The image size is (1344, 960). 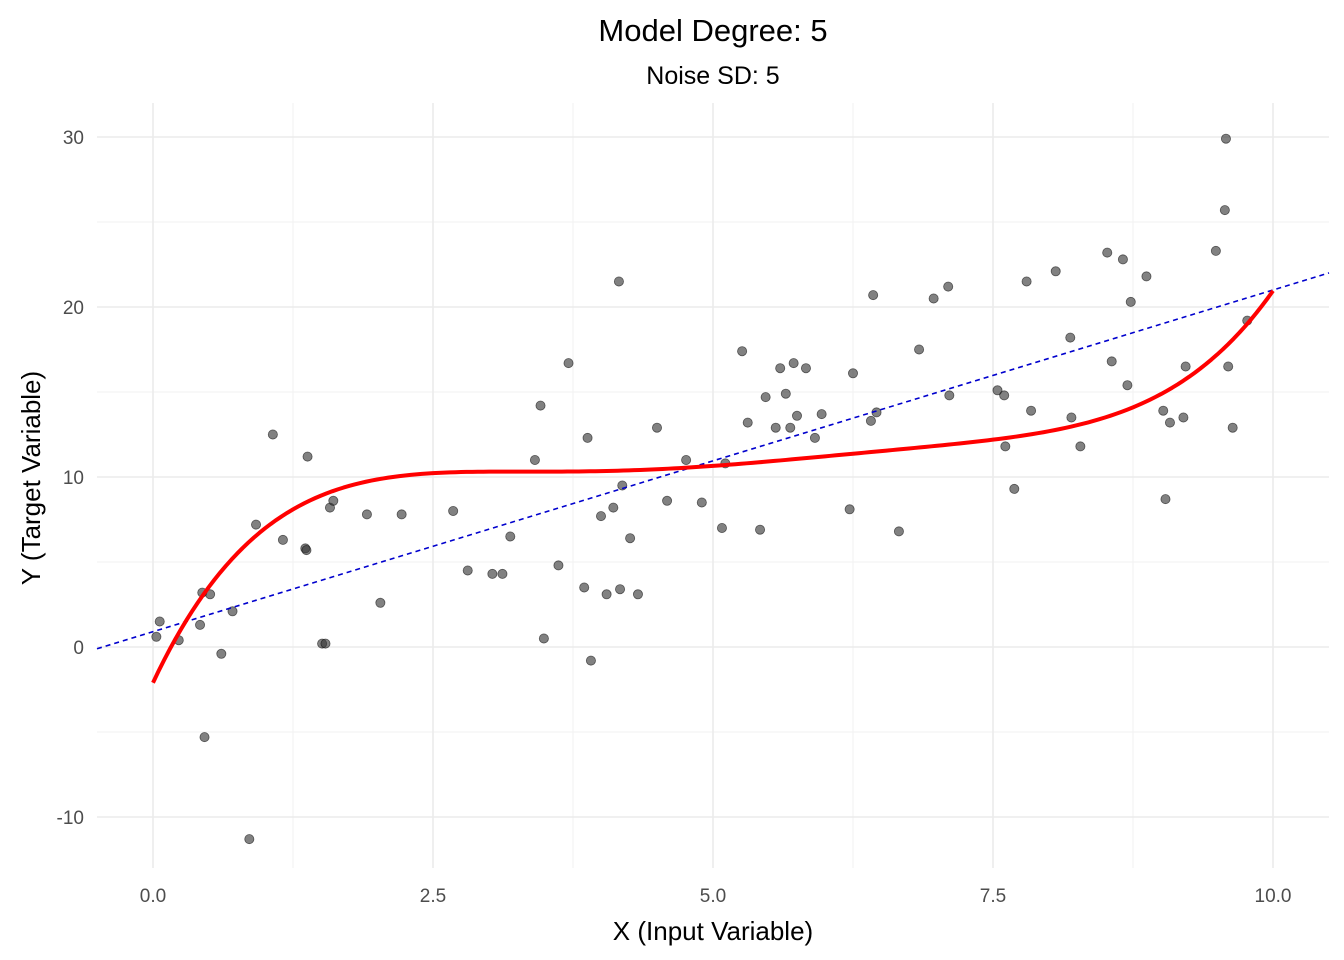 I want to click on y-tick-label: 10, so click(x=73, y=478).